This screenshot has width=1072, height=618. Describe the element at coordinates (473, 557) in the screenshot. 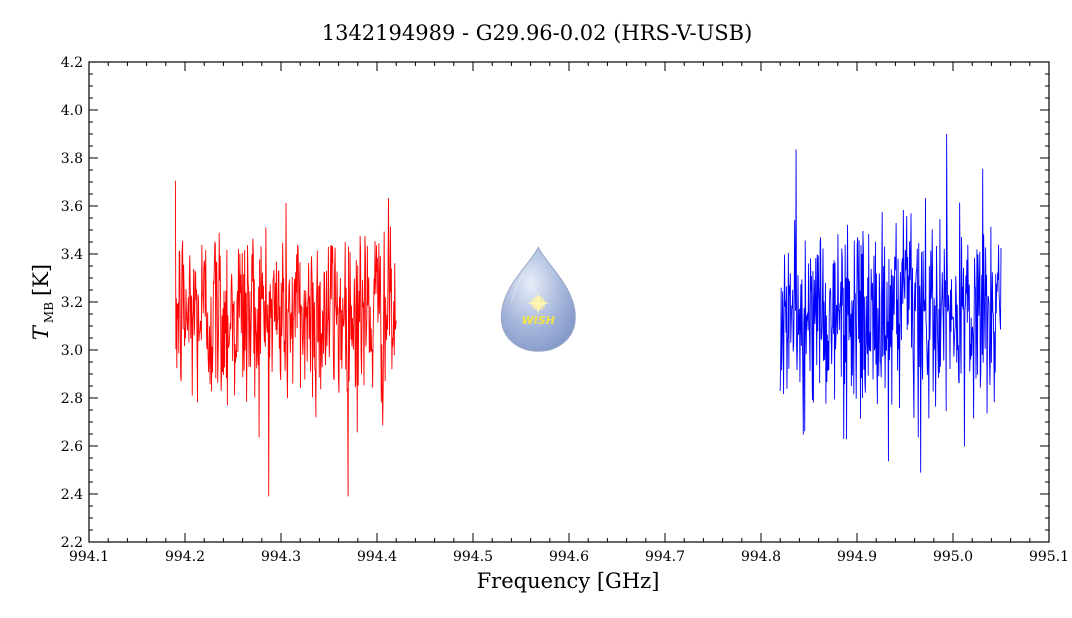

I see `x-tick-label: 994.5` at that location.